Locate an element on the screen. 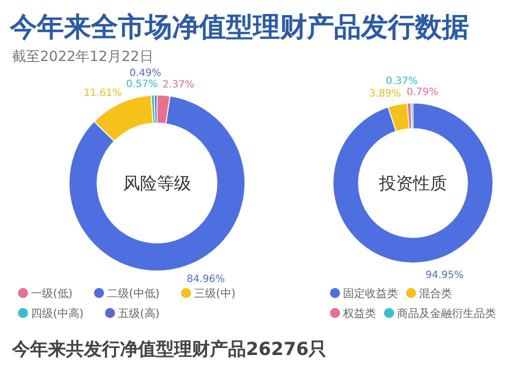 This screenshot has width=515, height=387. data-label: 0.37% is located at coordinates (402, 82).